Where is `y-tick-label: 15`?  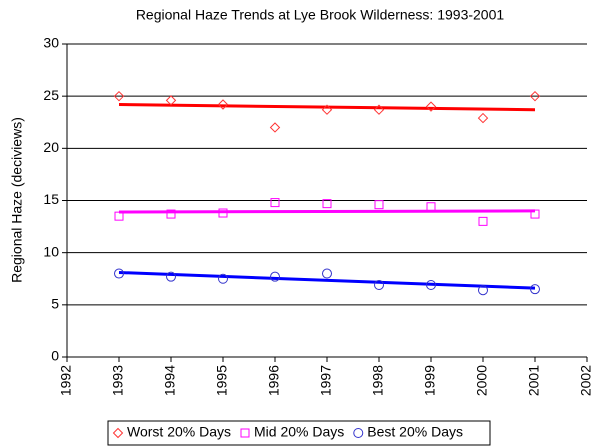 y-tick-label: 15 is located at coordinates (51, 199).